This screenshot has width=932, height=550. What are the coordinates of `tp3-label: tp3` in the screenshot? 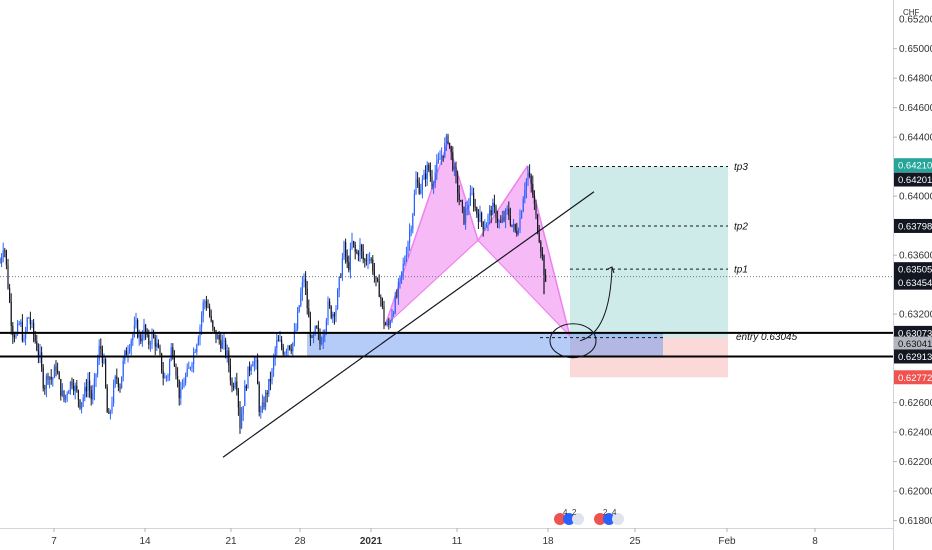 It's located at (741, 167).